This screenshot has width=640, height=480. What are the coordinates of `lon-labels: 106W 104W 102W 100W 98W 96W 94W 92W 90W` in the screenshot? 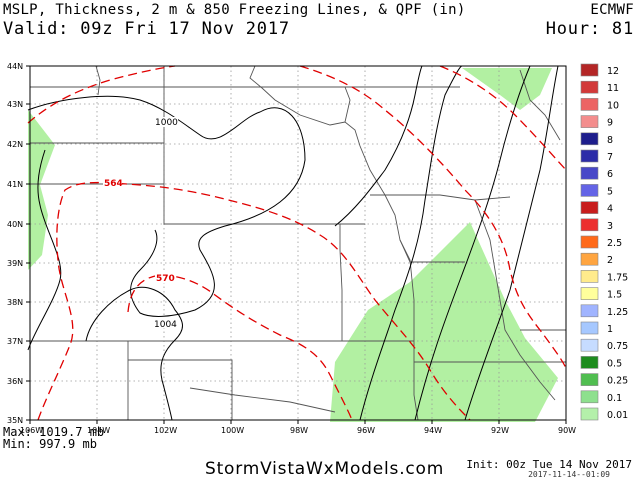 It's located at (298, 430).